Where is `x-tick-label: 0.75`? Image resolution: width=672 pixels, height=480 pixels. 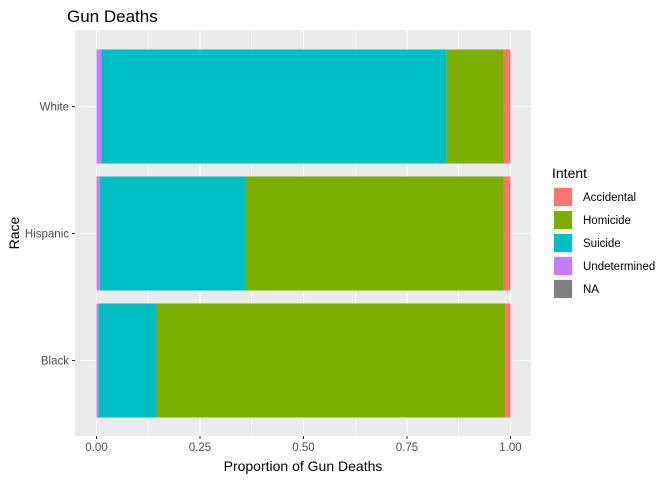
x-tick-label: 0.75 is located at coordinates (407, 448).